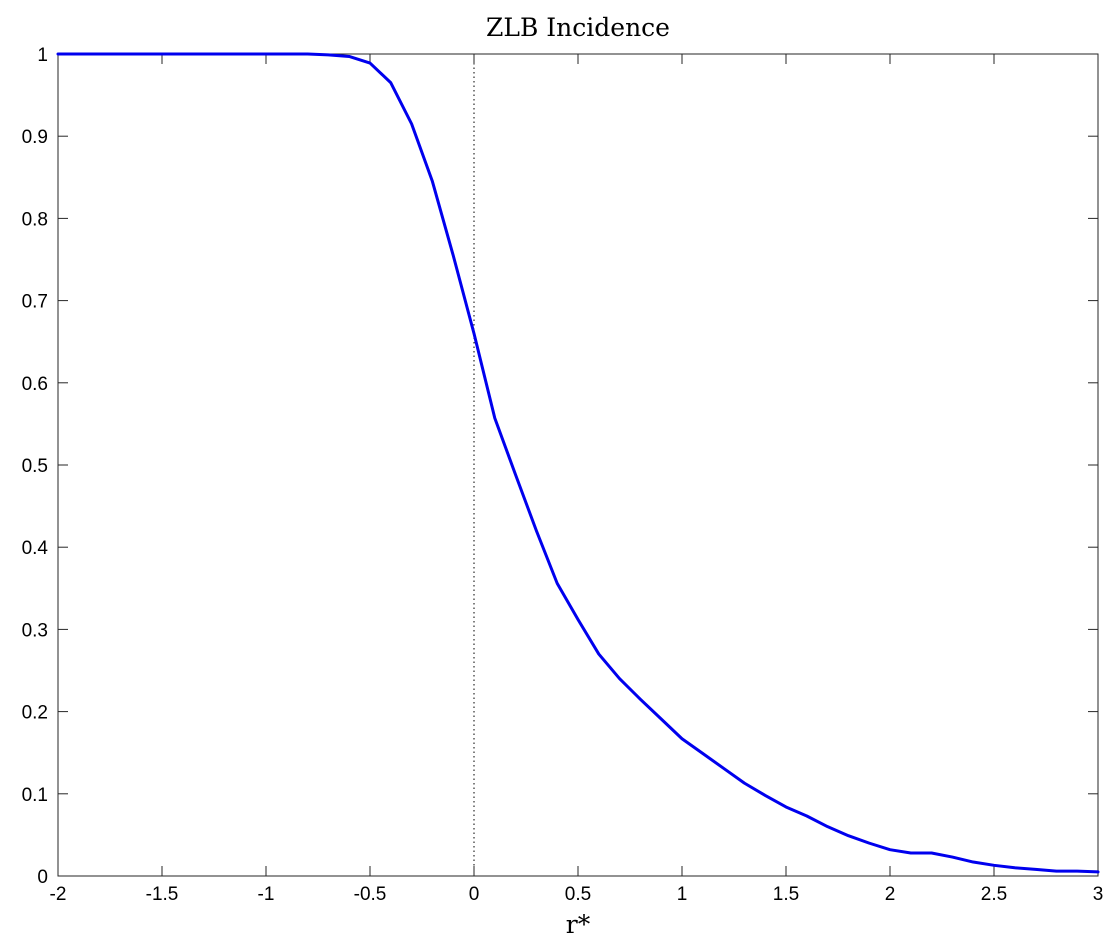  I want to click on y-tick-label: 1, so click(42, 55).